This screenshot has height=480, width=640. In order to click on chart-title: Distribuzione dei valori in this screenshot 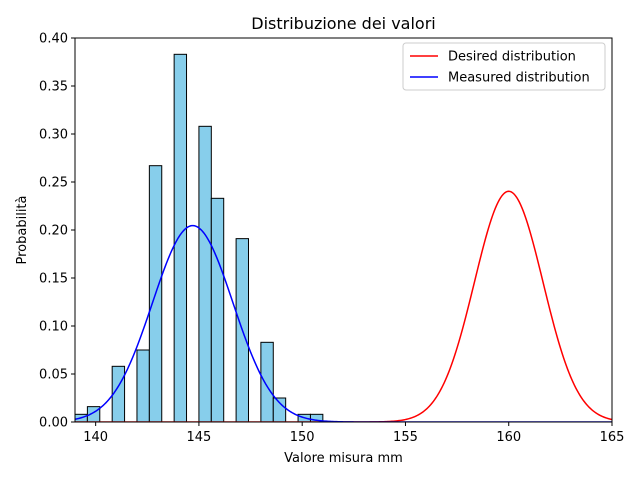, I will do `click(343, 23)`.